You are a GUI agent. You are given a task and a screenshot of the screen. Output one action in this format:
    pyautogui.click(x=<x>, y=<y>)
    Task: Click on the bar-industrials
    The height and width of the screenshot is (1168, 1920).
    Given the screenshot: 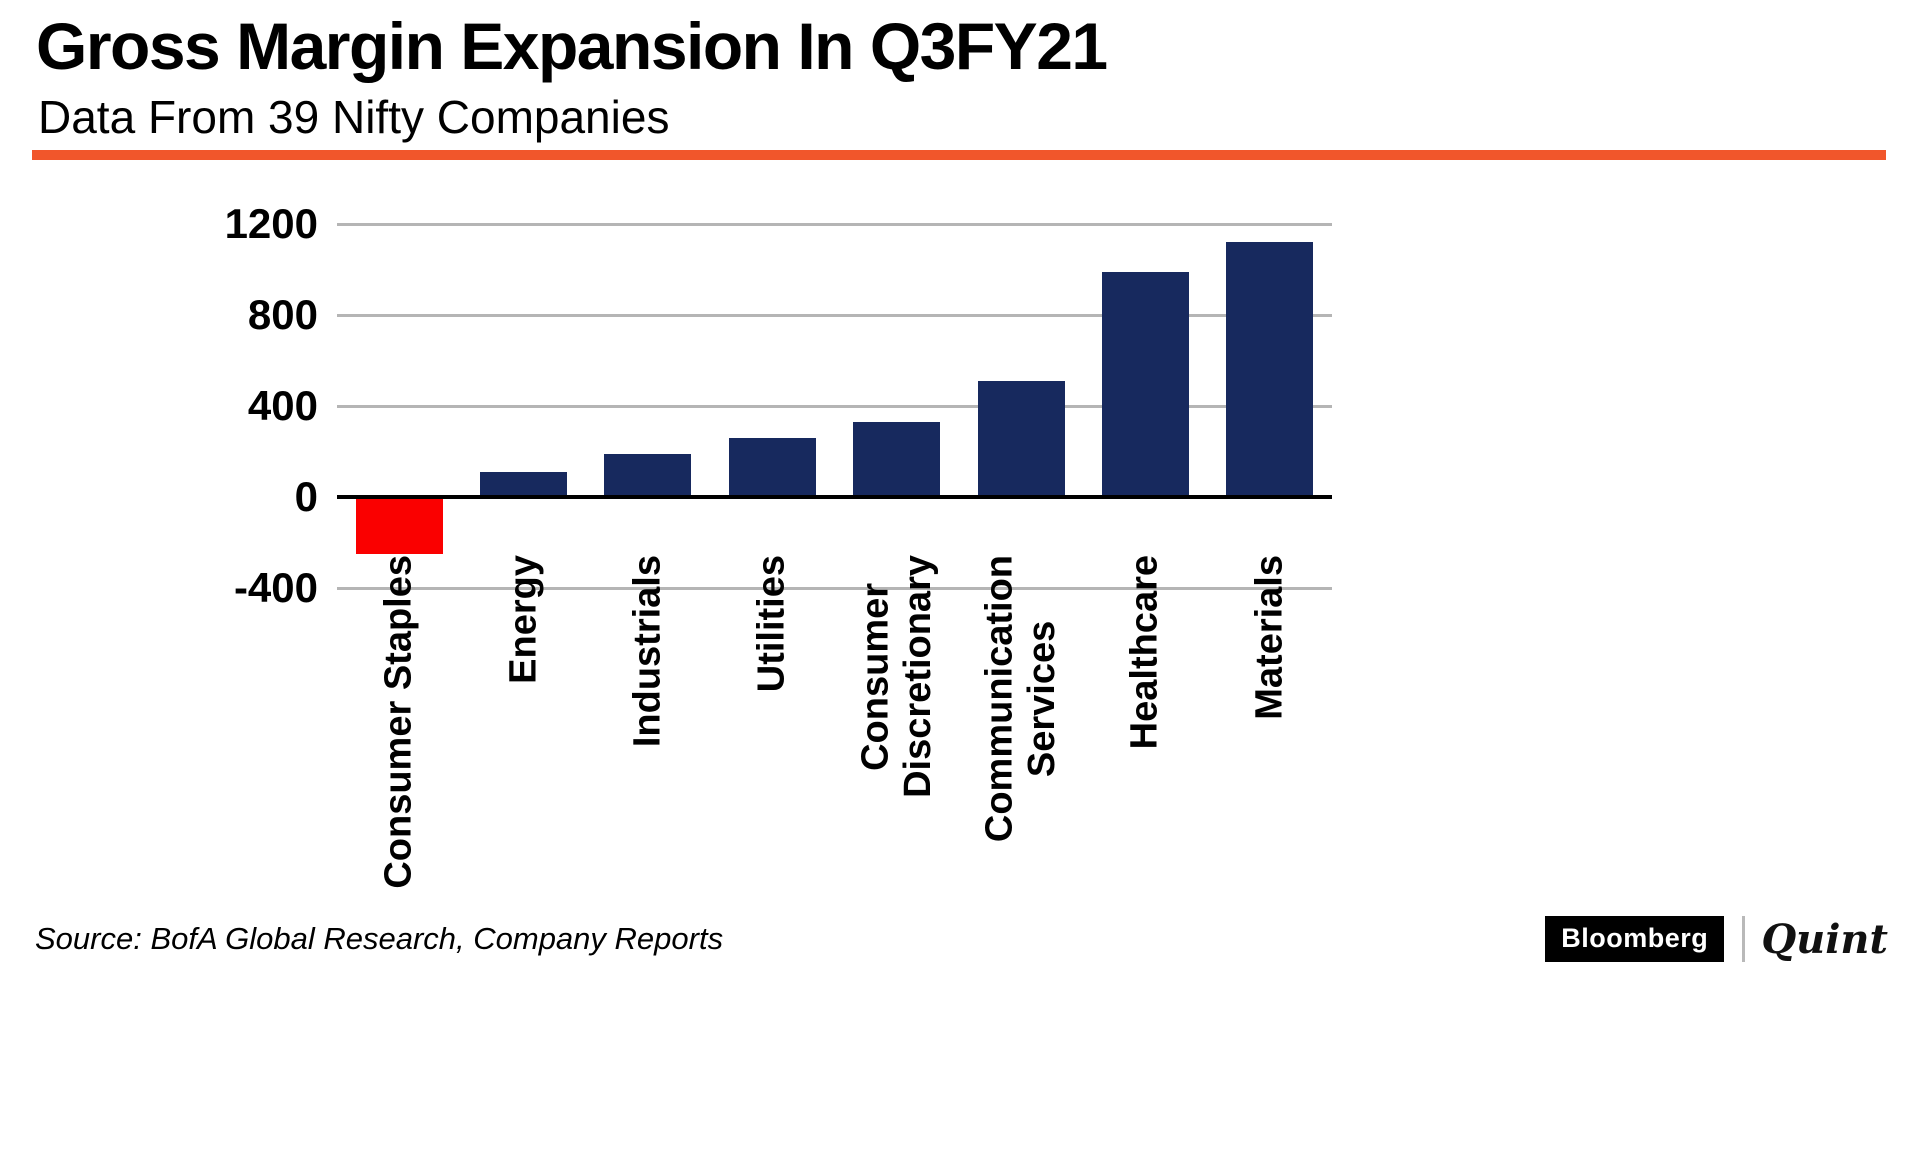 What is the action you would take?
    pyautogui.click(x=648, y=475)
    